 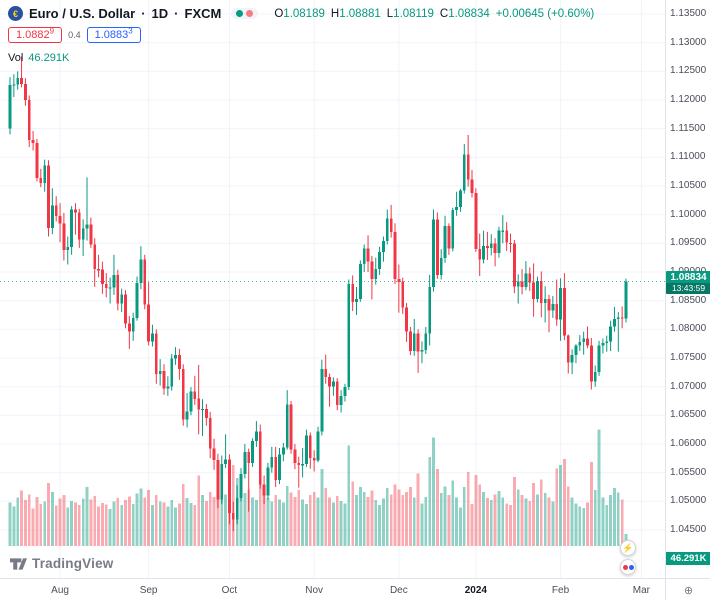 What do you see at coordinates (279, 13) in the screenshot?
I see `open-label: O` at bounding box center [279, 13].